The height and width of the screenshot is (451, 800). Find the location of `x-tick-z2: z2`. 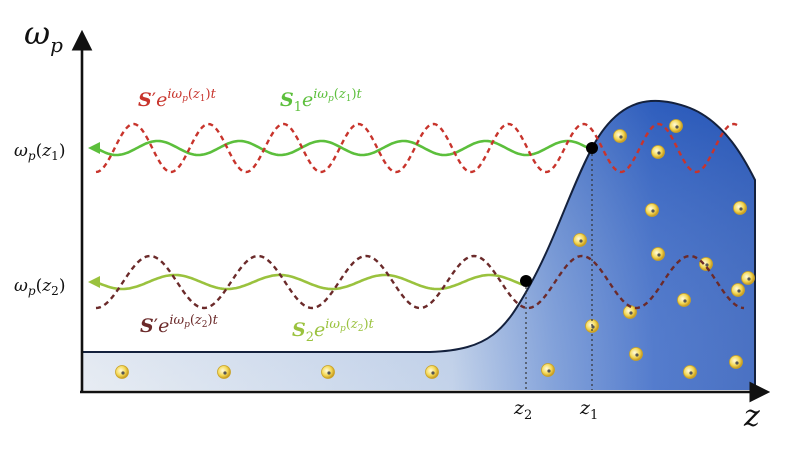

x-tick-z2: z2 is located at coordinates (522, 410).